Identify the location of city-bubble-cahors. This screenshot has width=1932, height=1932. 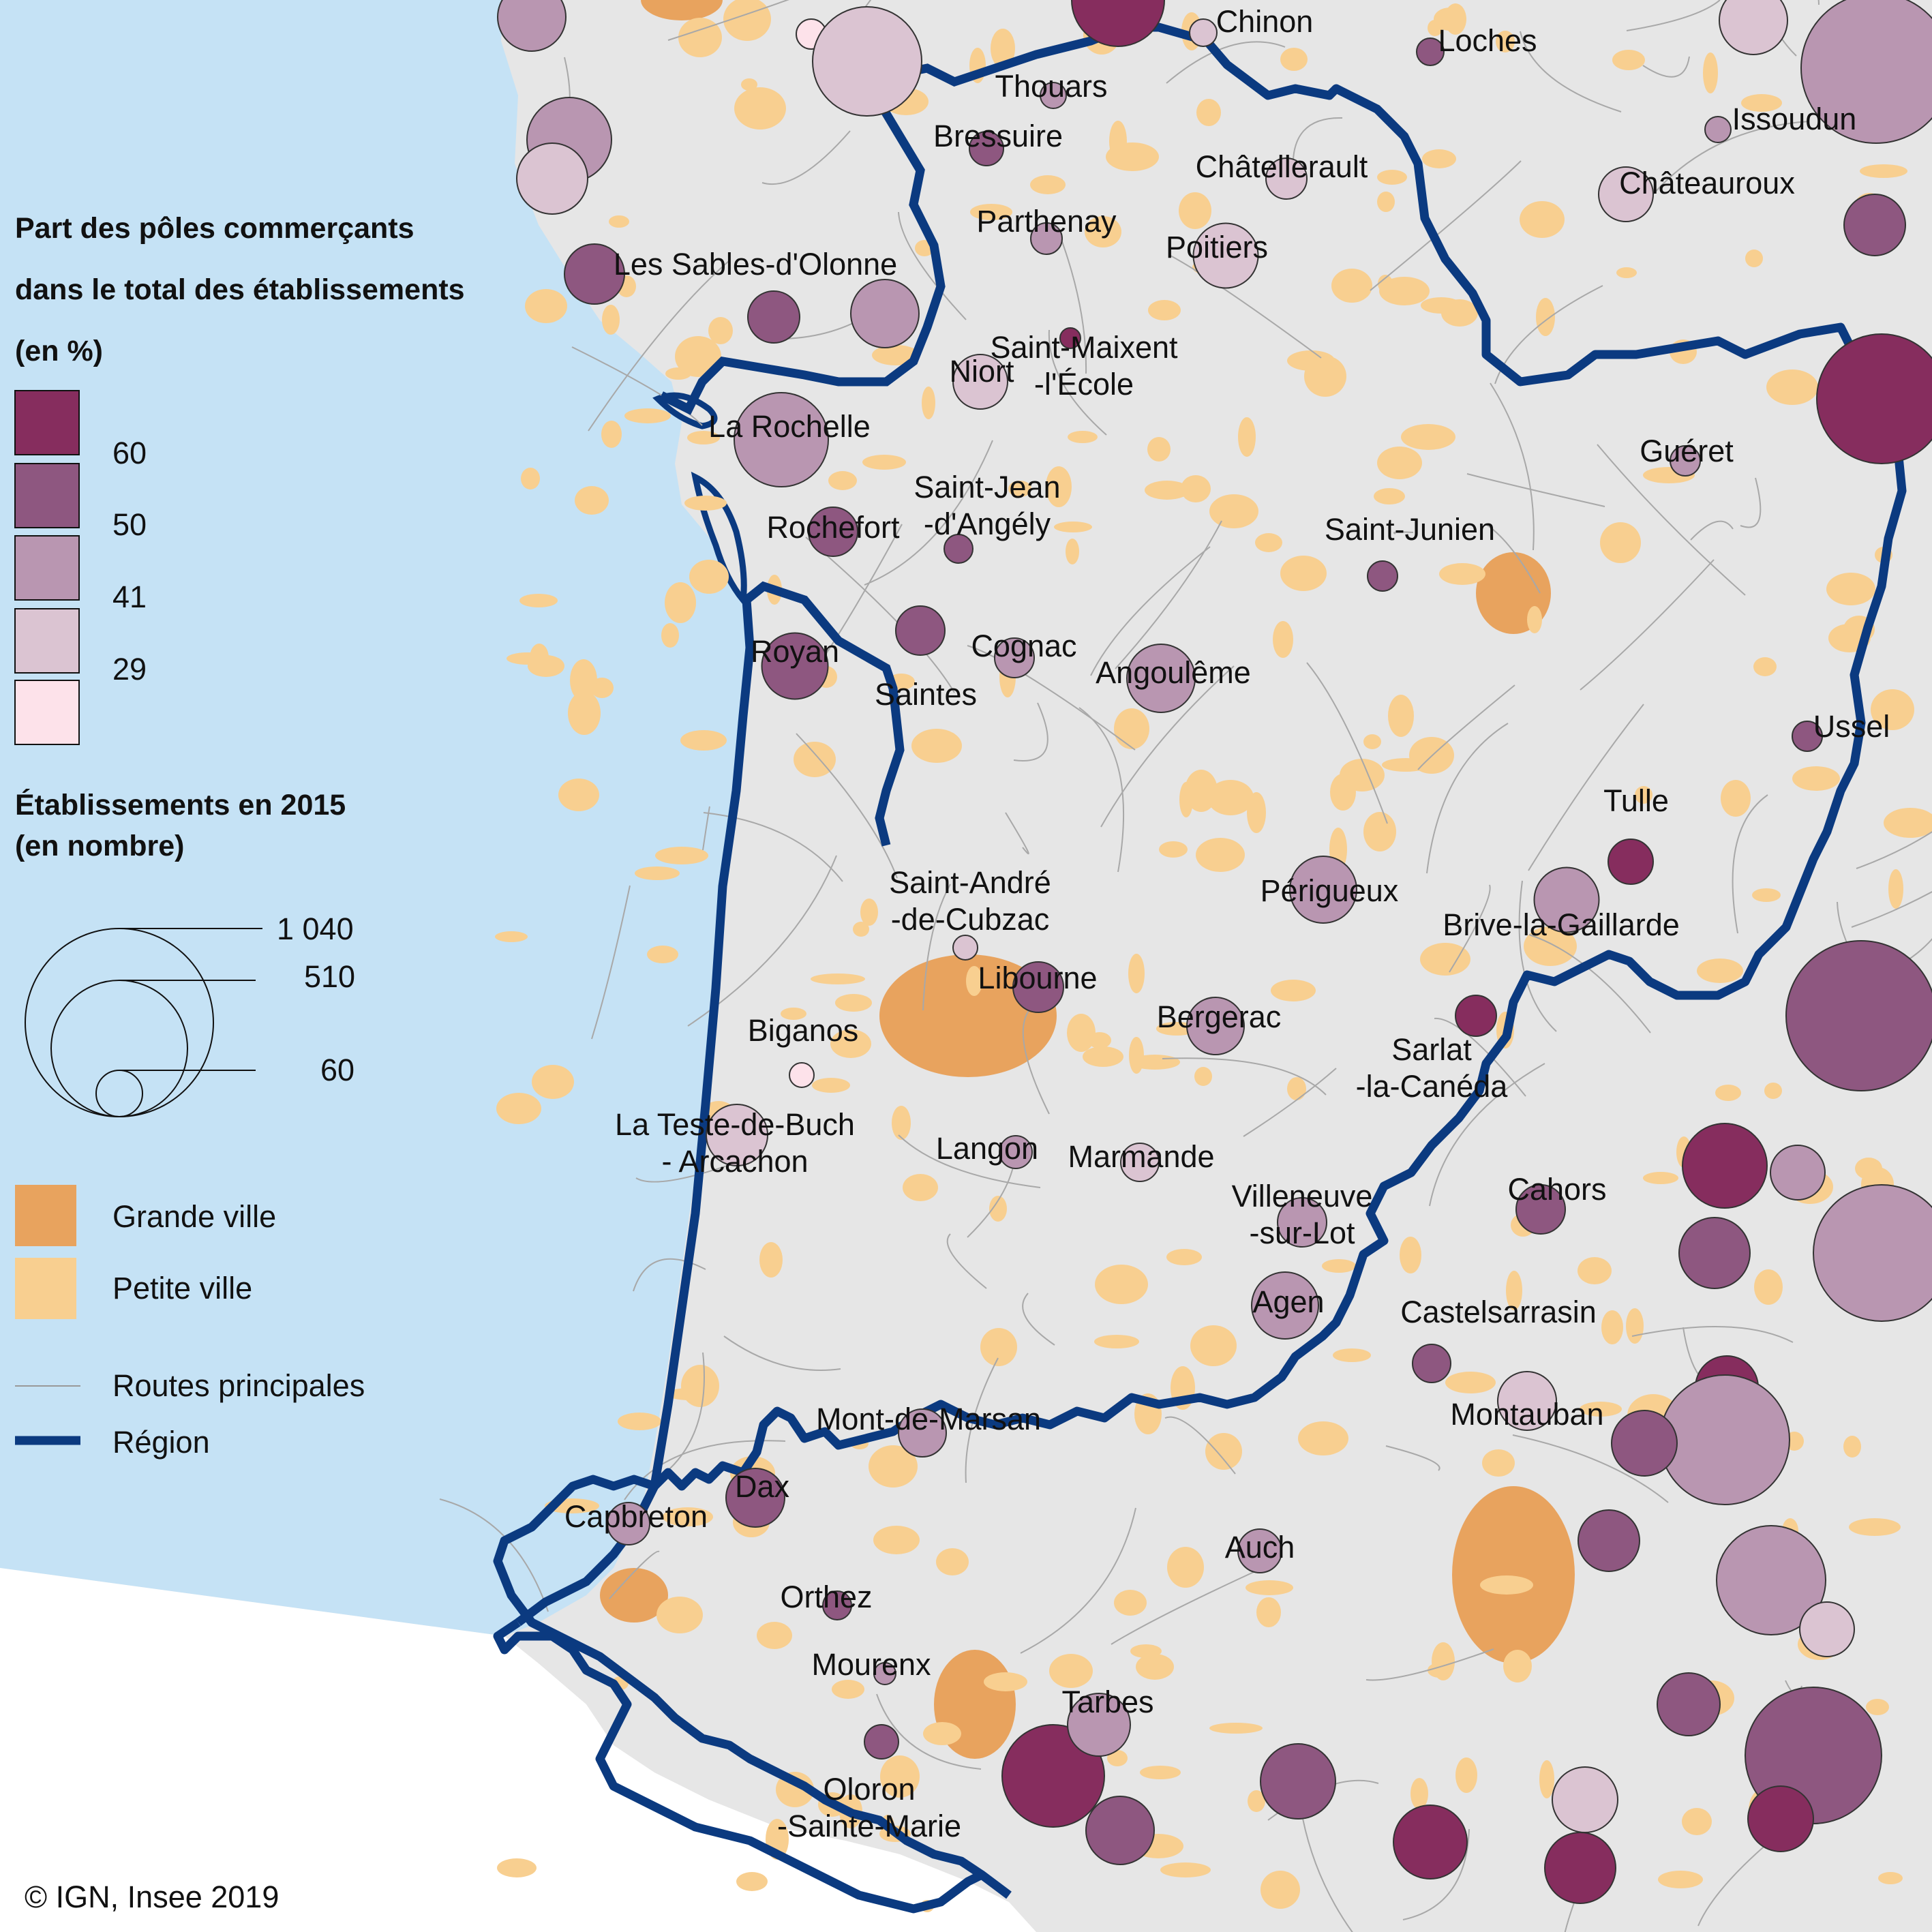
(1540, 1209).